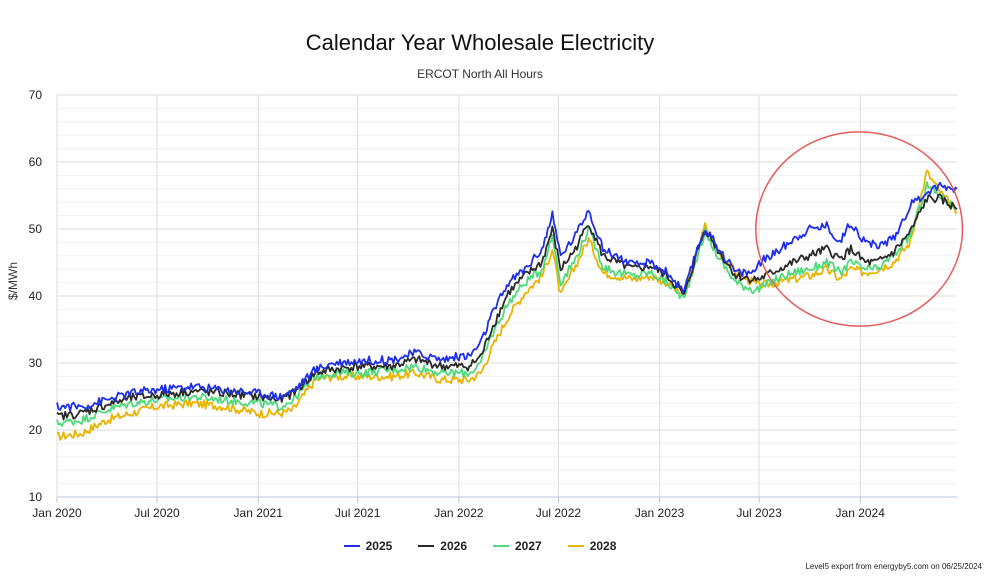  I want to click on legend-item-2027: 2027, so click(517, 546).